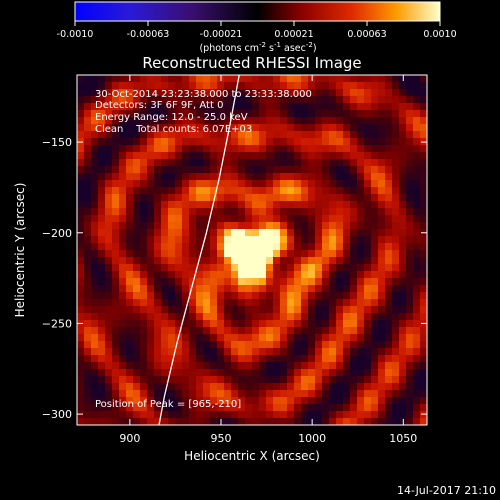 The height and width of the screenshot is (500, 500). What do you see at coordinates (57, 323) in the screenshot?
I see `y-tick-label: −250` at bounding box center [57, 323].